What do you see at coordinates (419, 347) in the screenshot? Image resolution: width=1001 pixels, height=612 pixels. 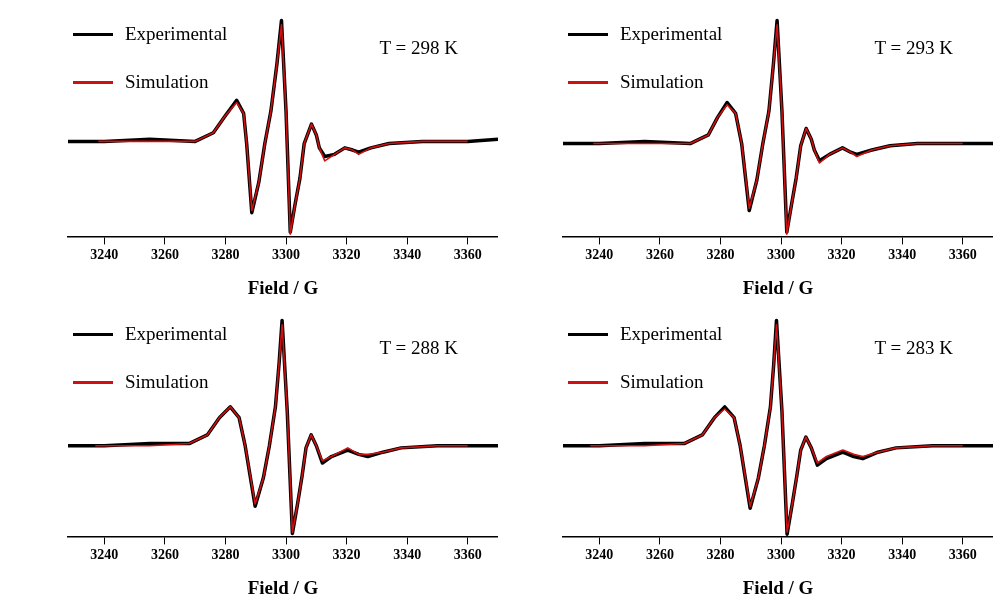 I see `annotation: T = 288 K` at bounding box center [419, 347].